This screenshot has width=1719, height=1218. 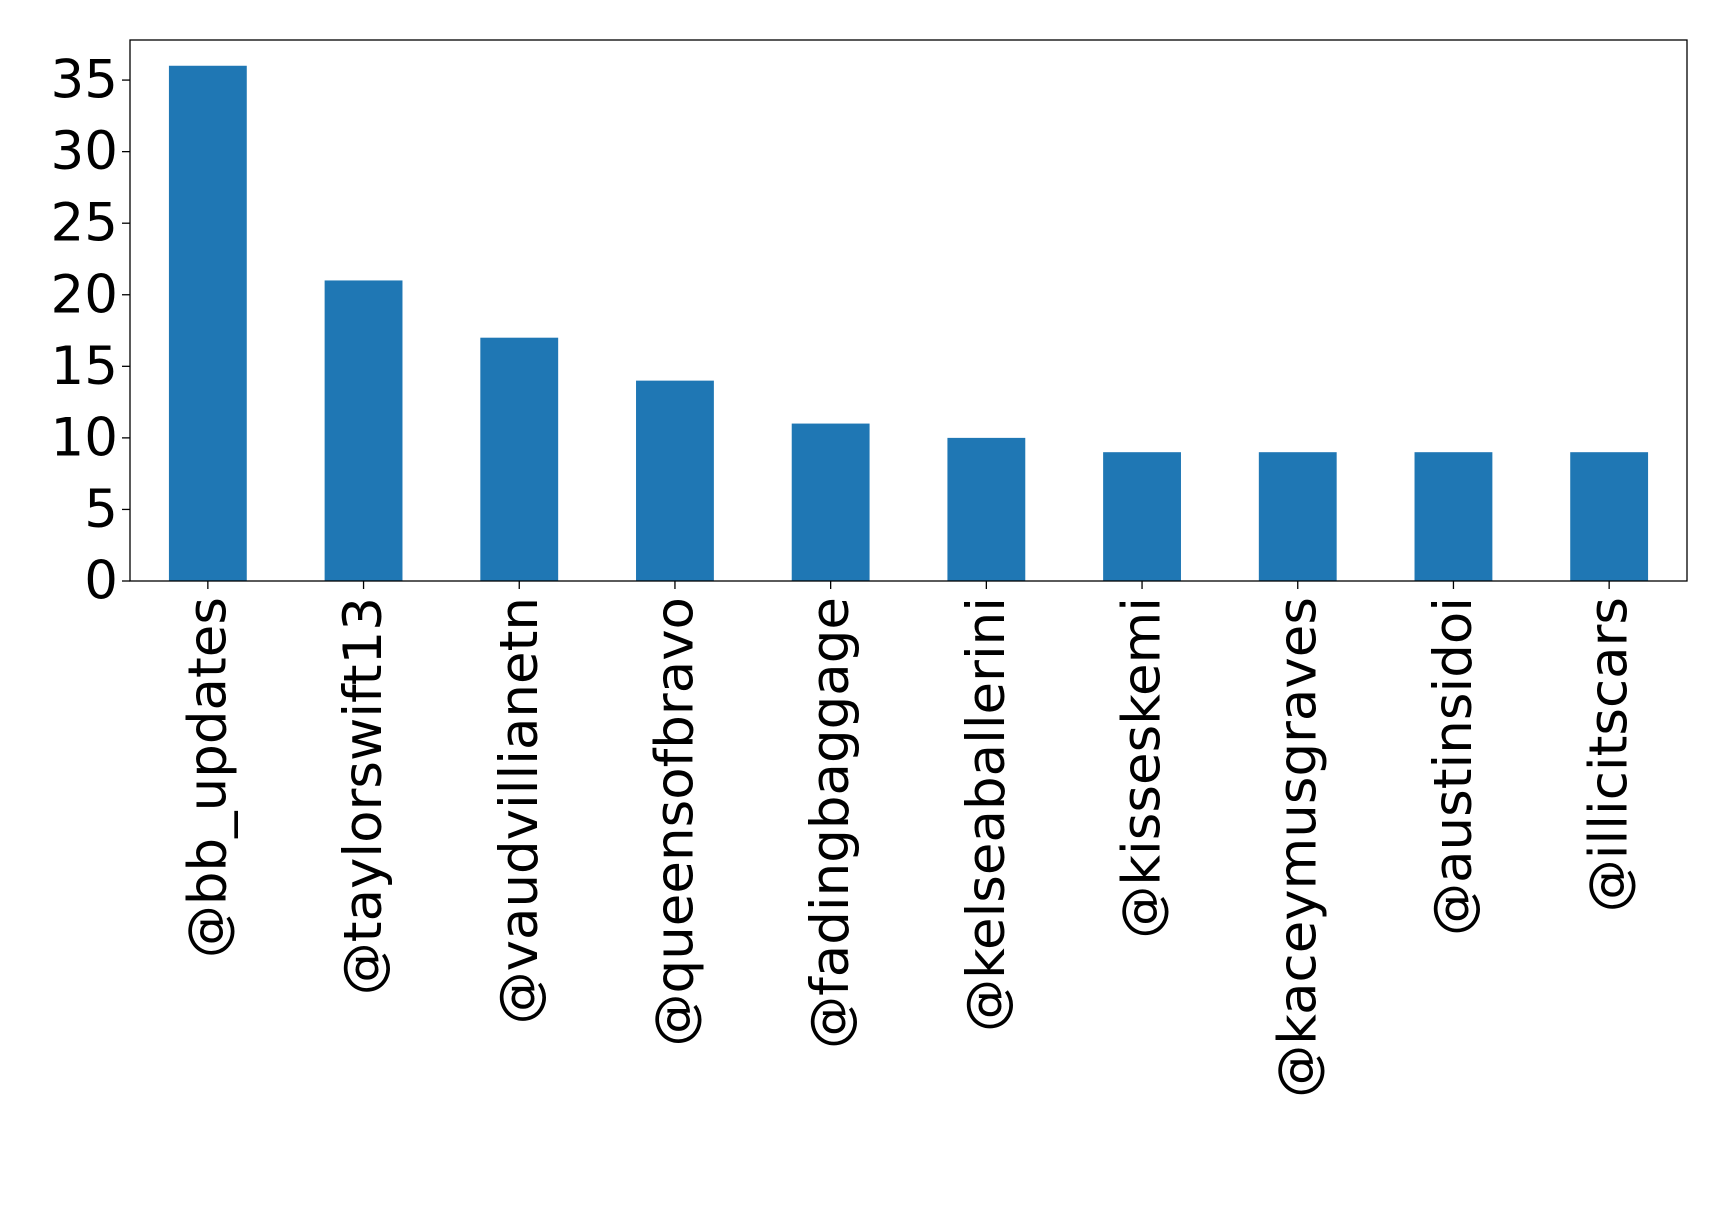 What do you see at coordinates (90, 331) in the screenshot?
I see `y-axis: 0 5 10 15 20 25 30 35` at bounding box center [90, 331].